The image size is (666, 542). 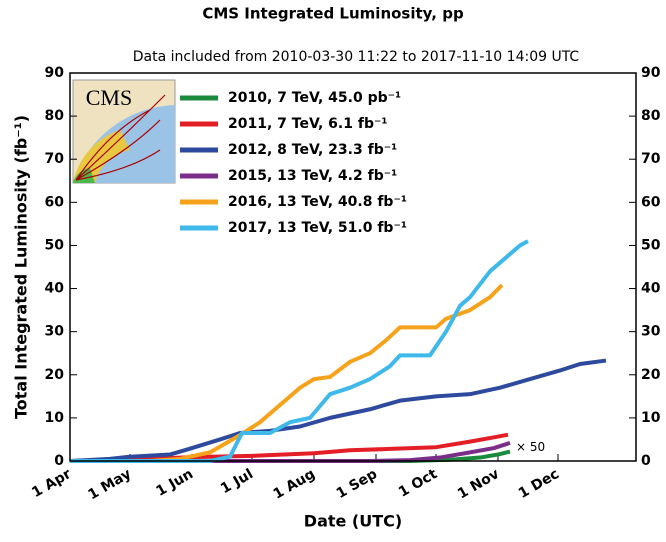 What do you see at coordinates (651, 245) in the screenshot?
I see `y2-tick-label: 50` at bounding box center [651, 245].